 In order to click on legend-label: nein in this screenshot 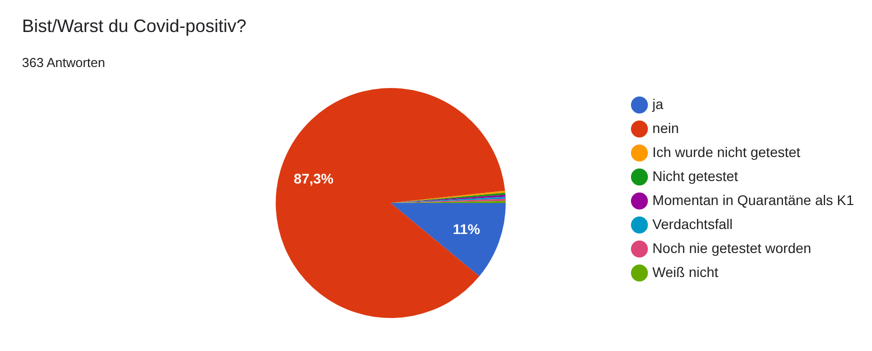, I will do `click(665, 128)`.